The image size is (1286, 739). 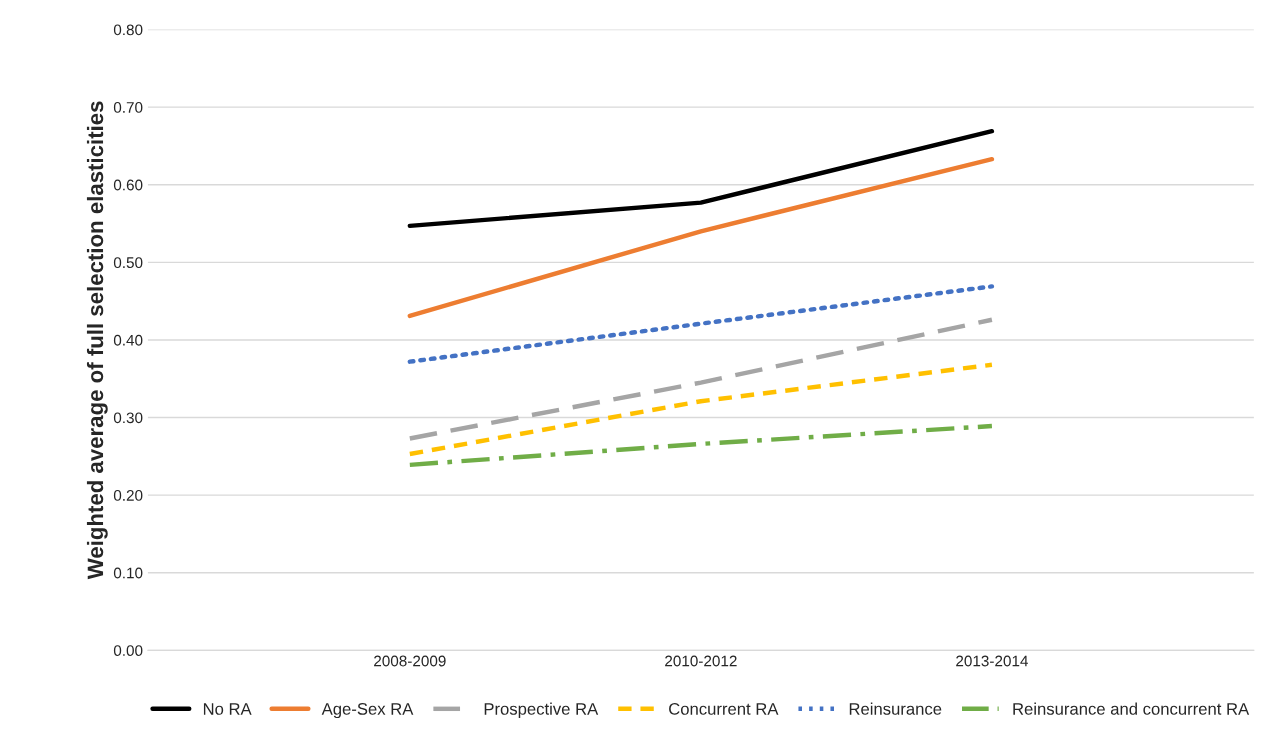 I want to click on x-tick-label: 2010-2012, so click(x=701, y=661).